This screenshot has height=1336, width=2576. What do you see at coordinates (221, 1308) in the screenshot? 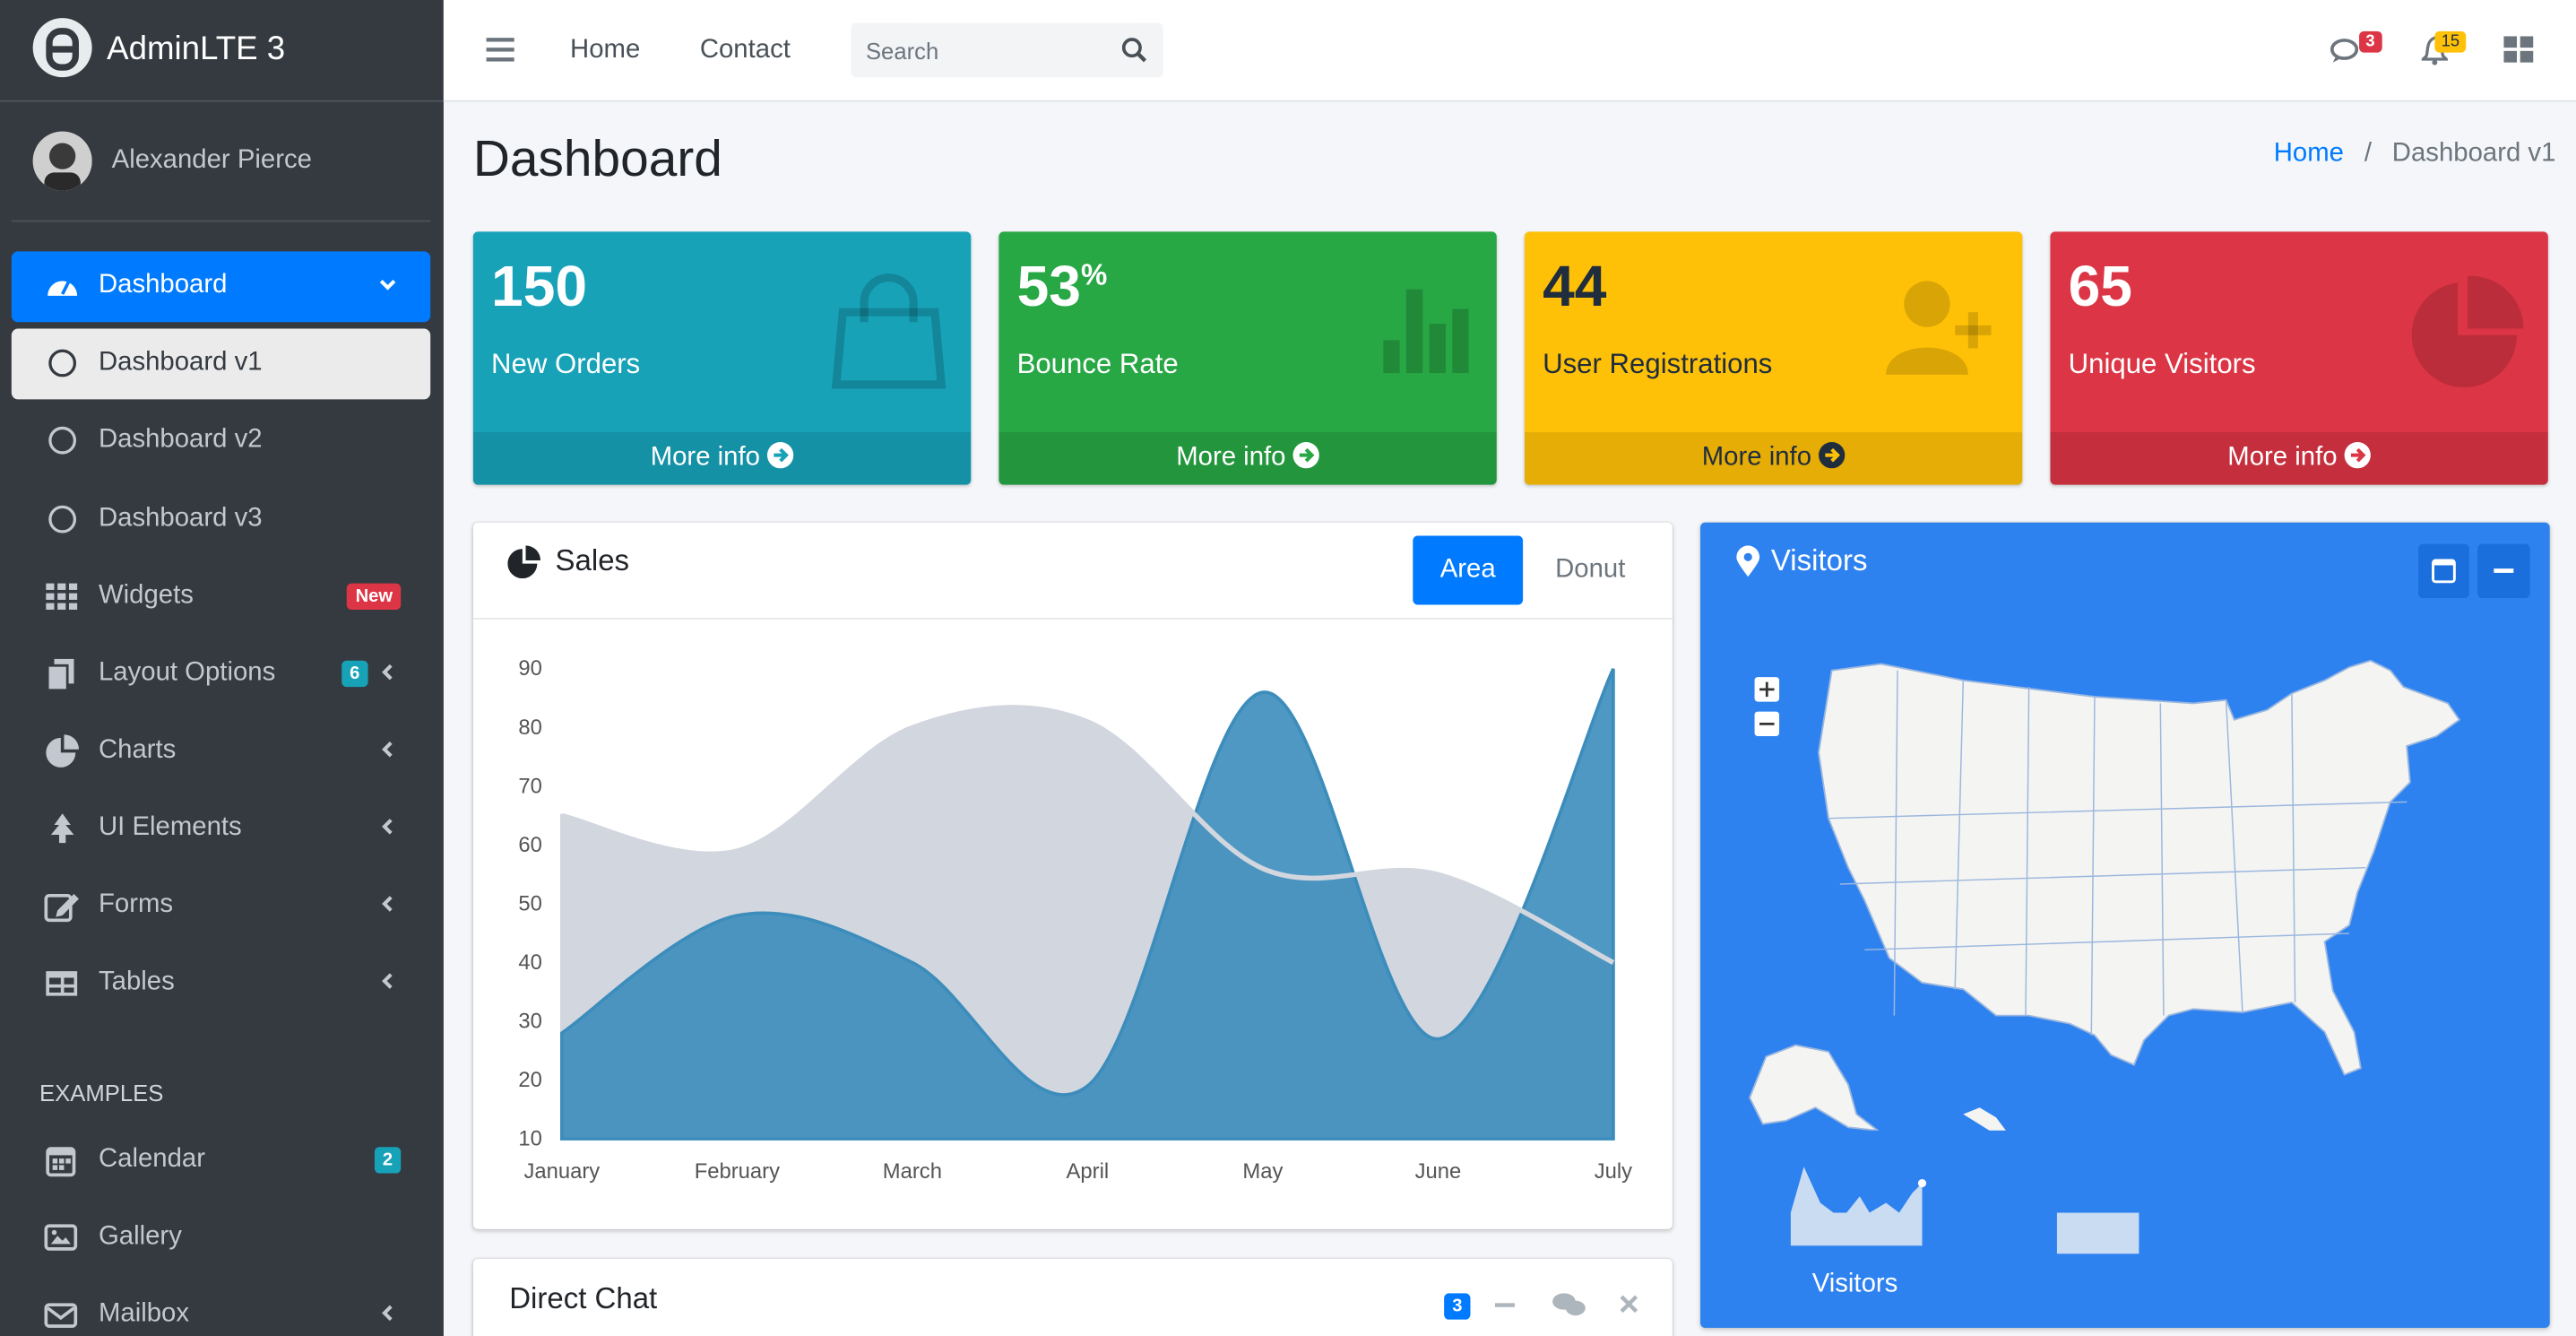
I see `nav-mailbox: Mailbox` at bounding box center [221, 1308].